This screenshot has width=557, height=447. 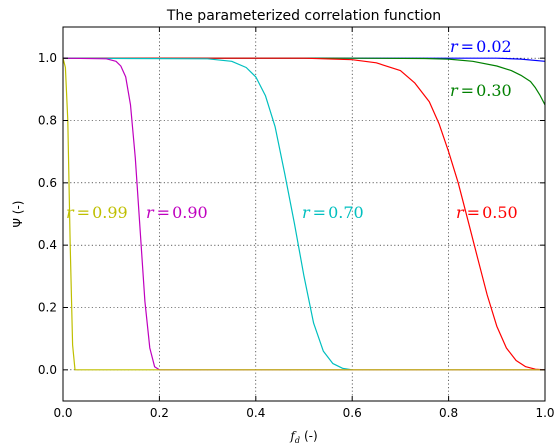 What do you see at coordinates (448, 413) in the screenshot?
I see `x-tick-label: 0.8` at bounding box center [448, 413].